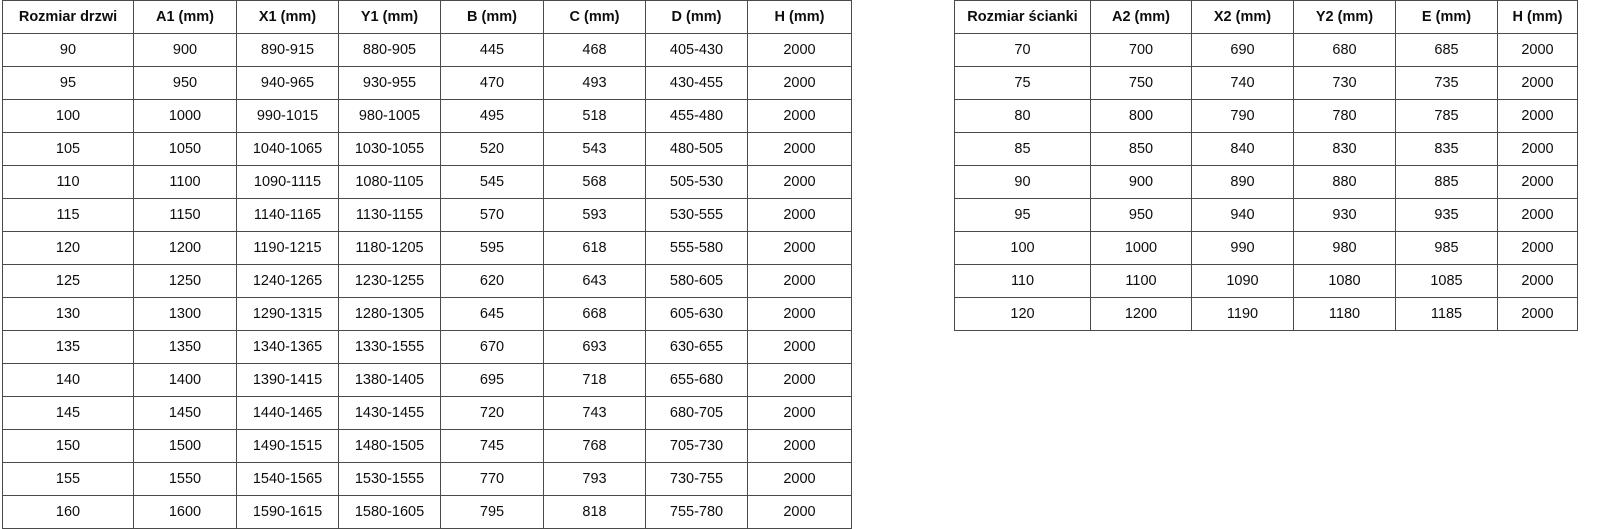  Describe the element at coordinates (594, 347) in the screenshot. I see `table-cell: 693` at that location.